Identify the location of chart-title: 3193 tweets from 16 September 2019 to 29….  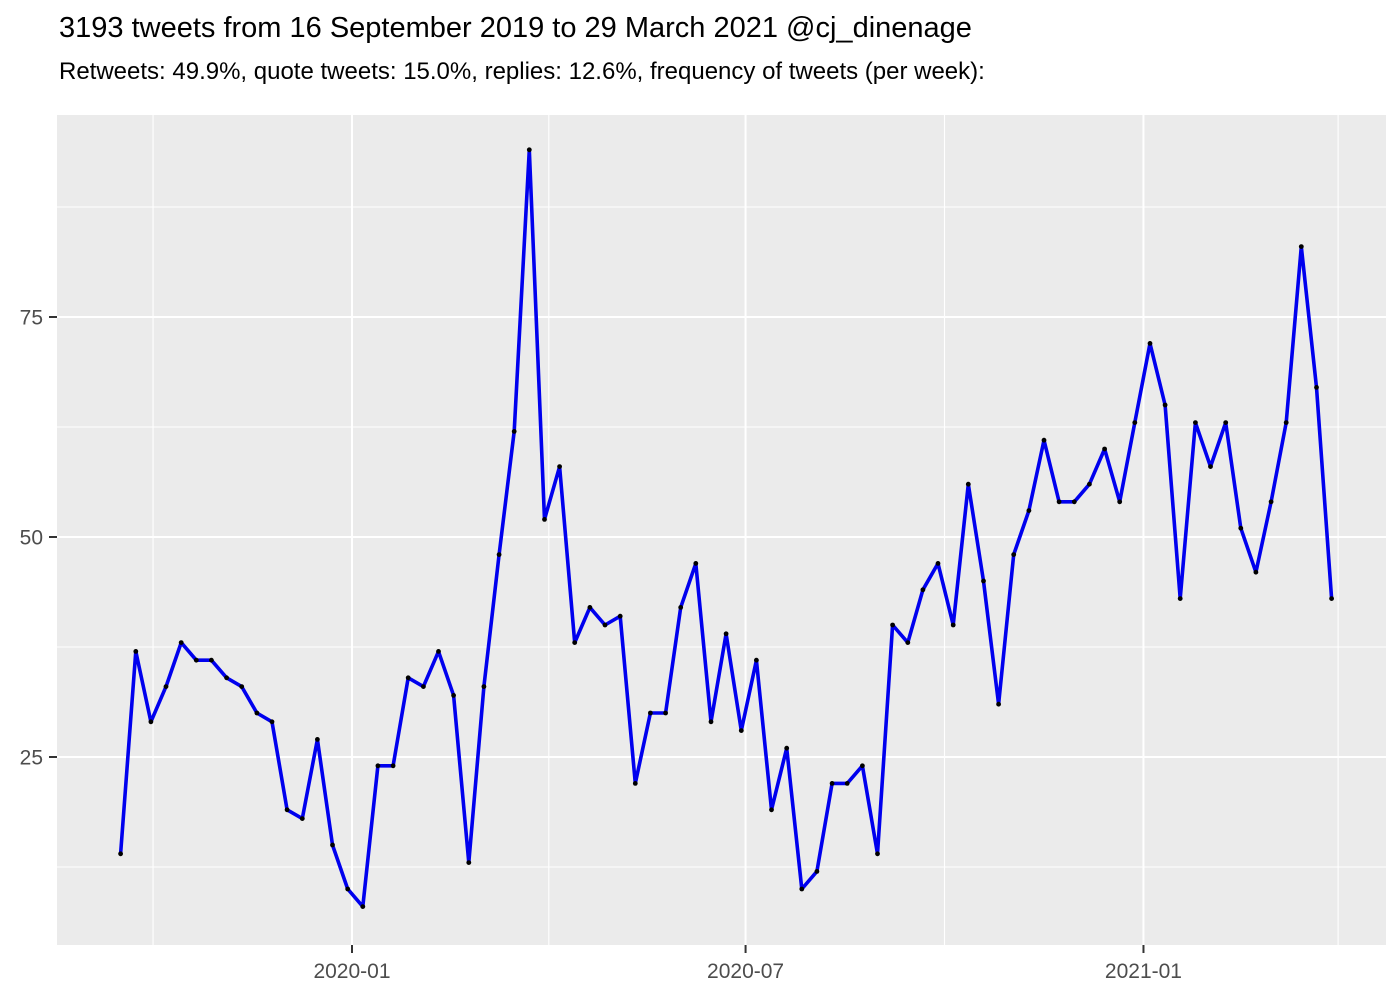
(515, 28).